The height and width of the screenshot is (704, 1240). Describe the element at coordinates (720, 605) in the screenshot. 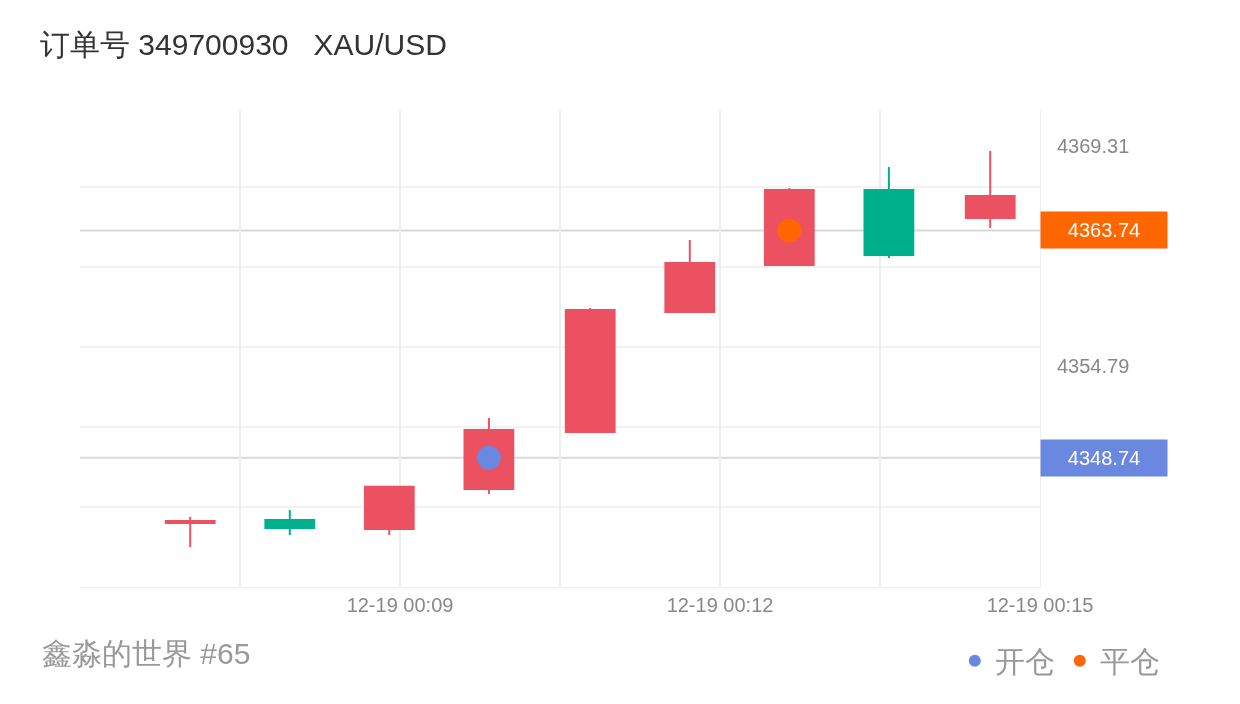

I see `x-tick-label: 12-19 00:12` at that location.